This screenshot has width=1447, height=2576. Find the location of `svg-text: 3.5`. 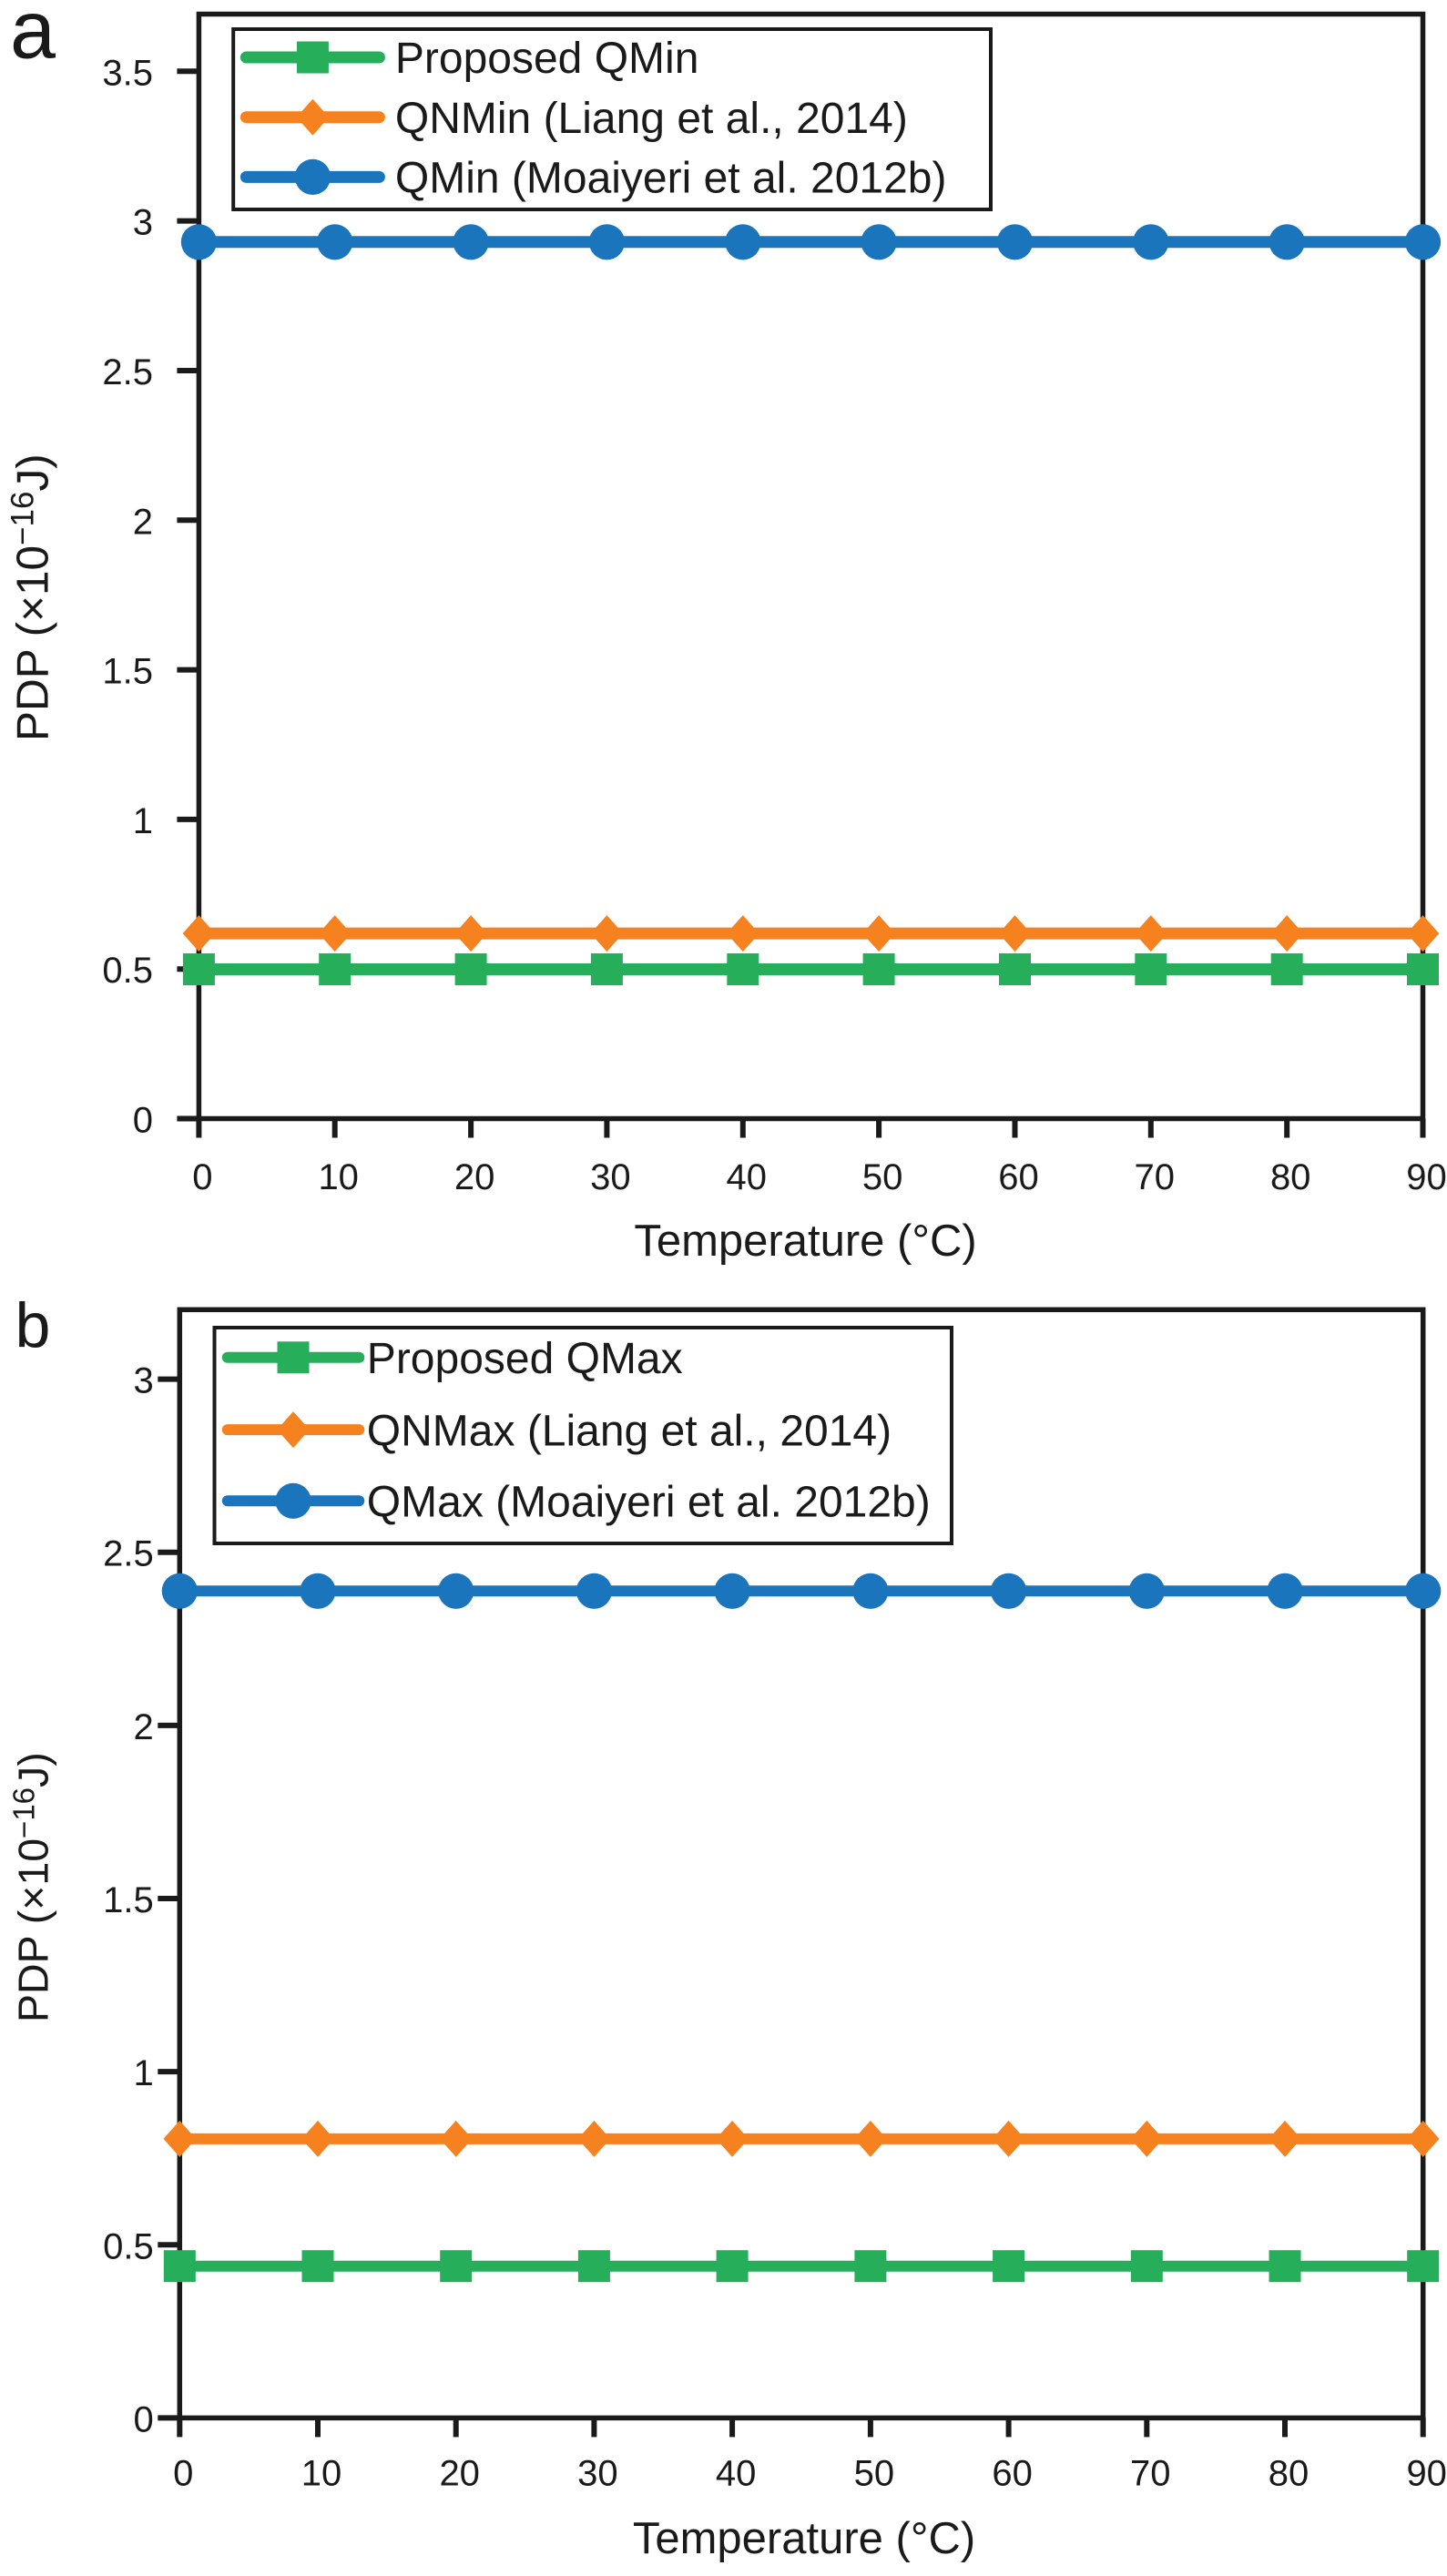

svg-text: 3.5 is located at coordinates (127, 73).